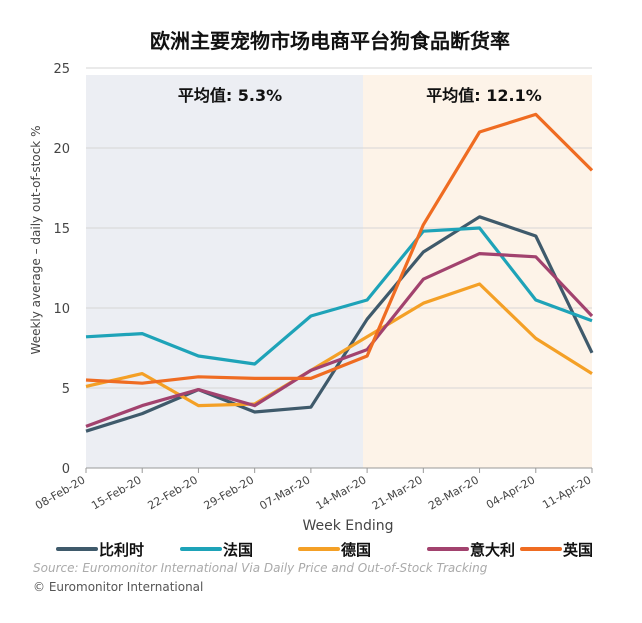  Describe the element at coordinates (66, 389) in the screenshot. I see `y-tick-label: 5` at that location.